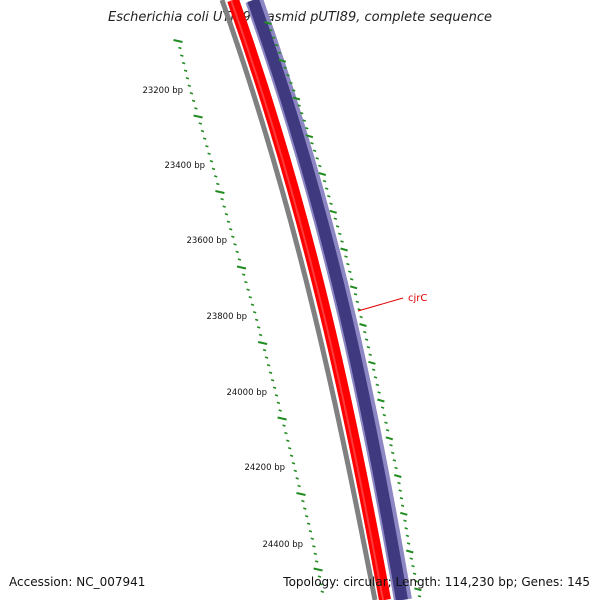 The height and width of the screenshot is (600, 600). I want to click on ruler-label: 24000 bp, so click(246, 393).